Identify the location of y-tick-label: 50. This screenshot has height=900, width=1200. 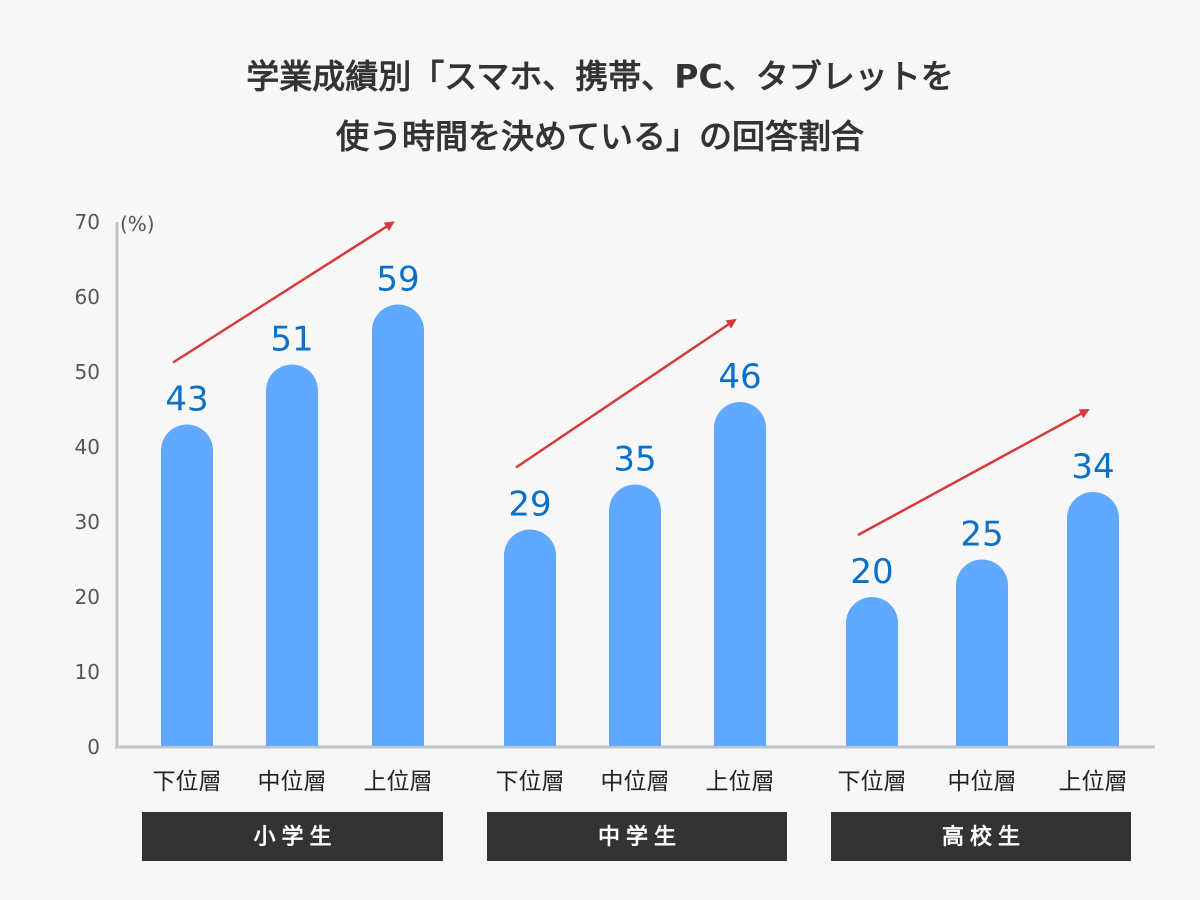
(87, 372).